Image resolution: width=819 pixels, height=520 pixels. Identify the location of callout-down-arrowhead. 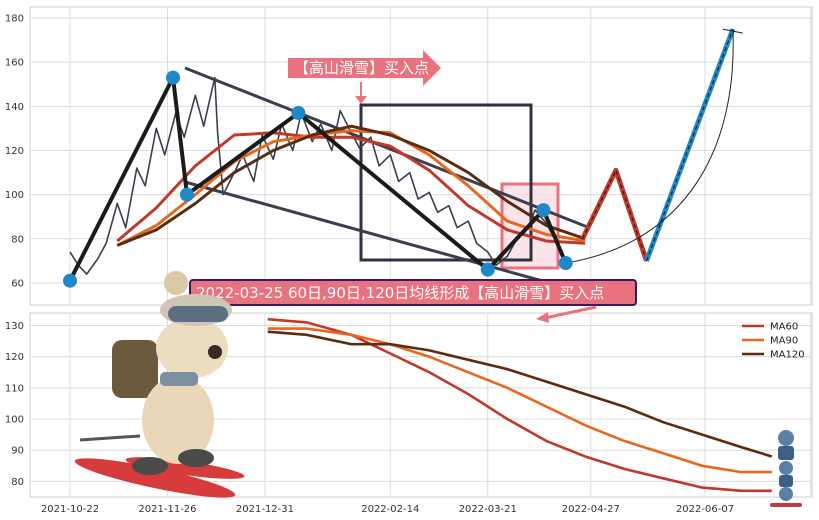
(361, 100).